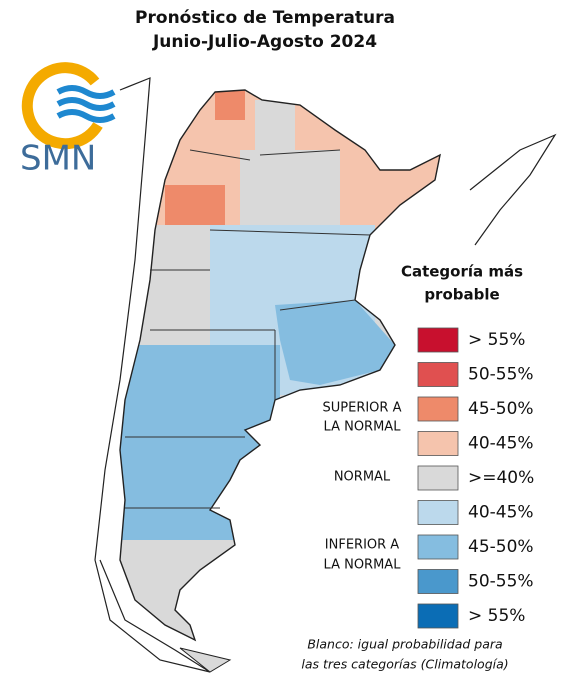  Describe the element at coordinates (461, 295) in the screenshot. I see `legend-title: probable` at that location.